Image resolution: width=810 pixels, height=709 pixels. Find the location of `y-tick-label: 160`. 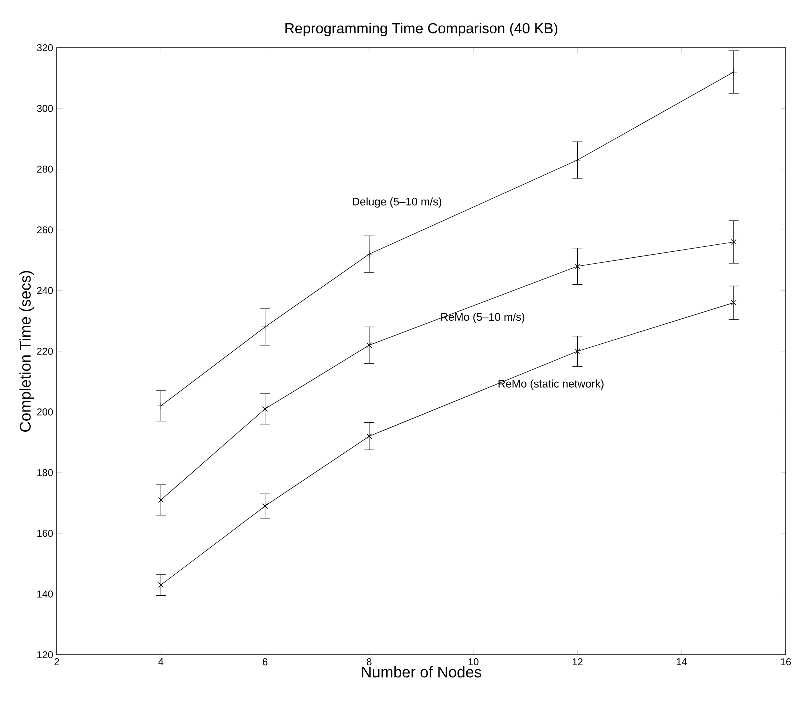

y-tick-label: 160 is located at coordinates (46, 534).